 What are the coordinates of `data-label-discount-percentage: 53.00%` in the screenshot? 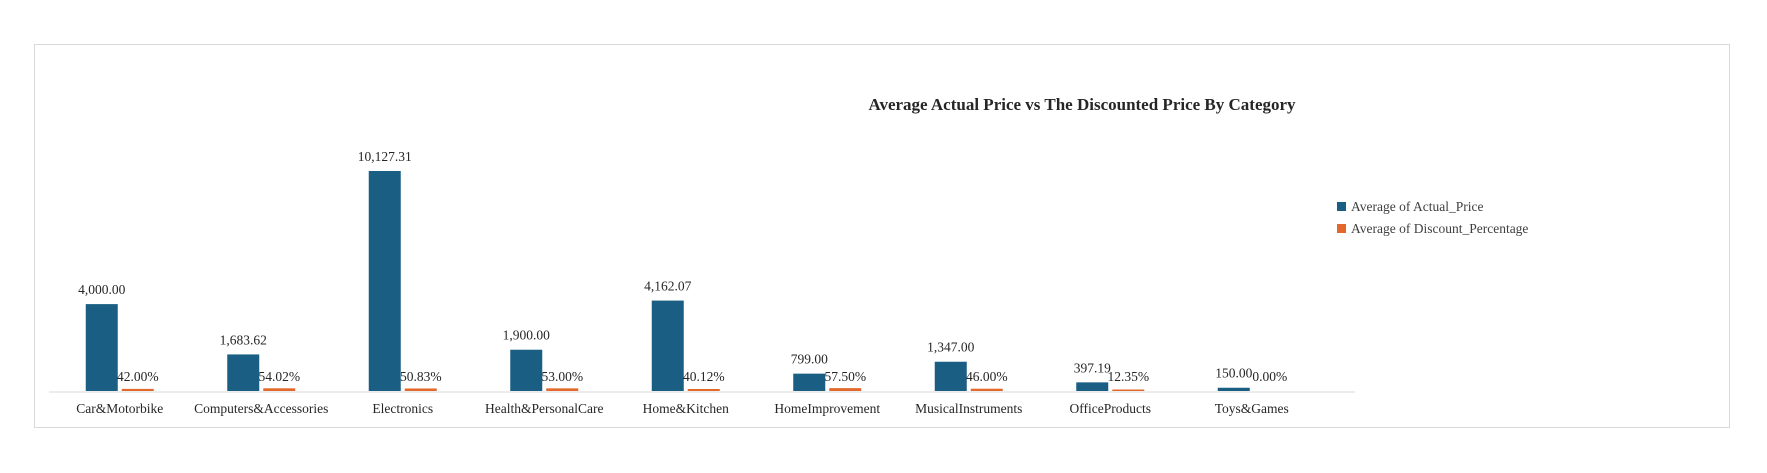 It's located at (562, 376).